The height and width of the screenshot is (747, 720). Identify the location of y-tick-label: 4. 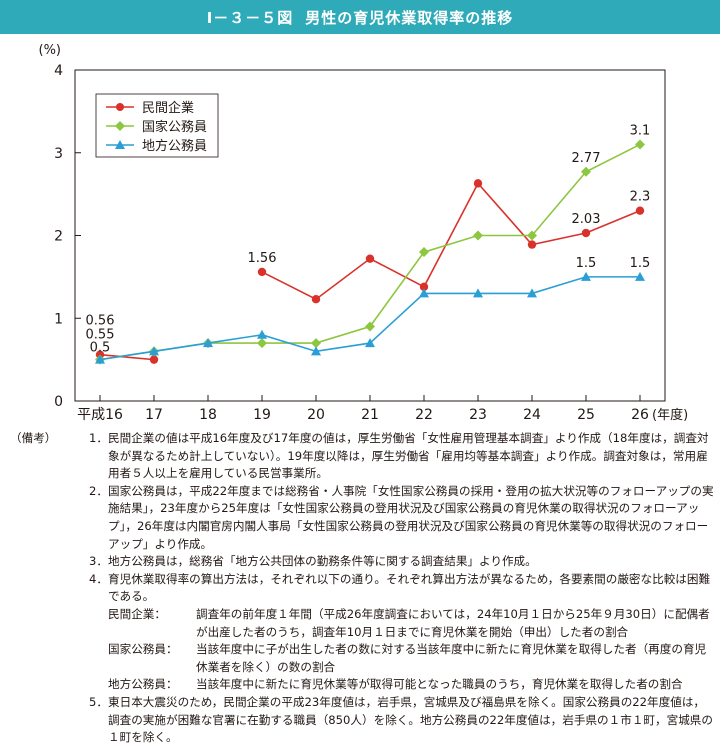
(58, 71).